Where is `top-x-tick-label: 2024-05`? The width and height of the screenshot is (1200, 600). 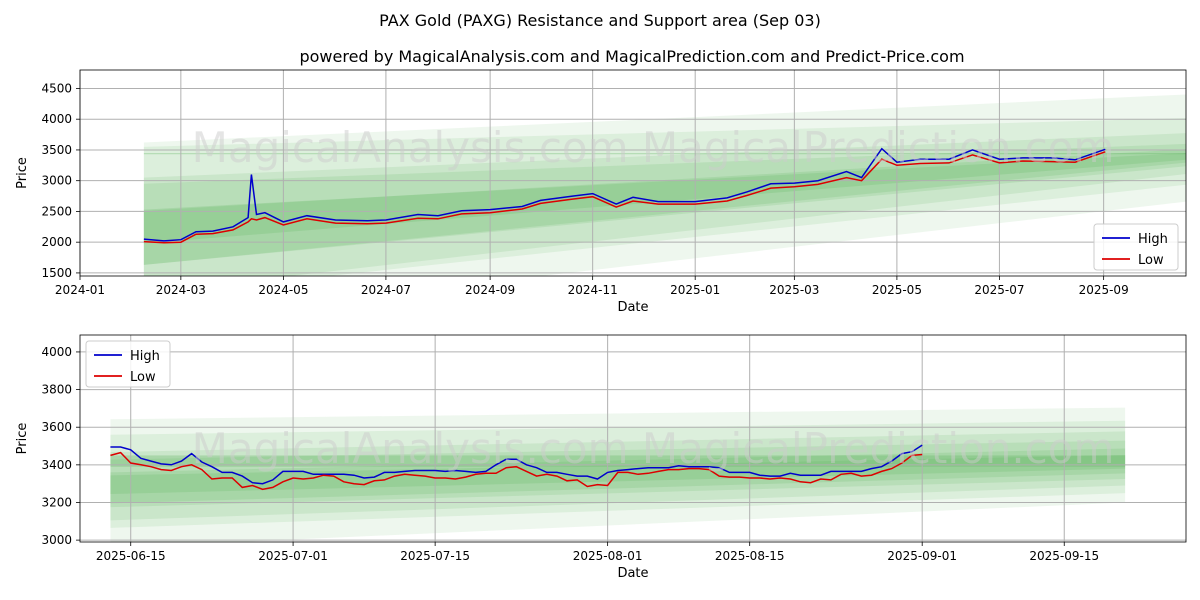 top-x-tick-label: 2024-05 is located at coordinates (283, 290).